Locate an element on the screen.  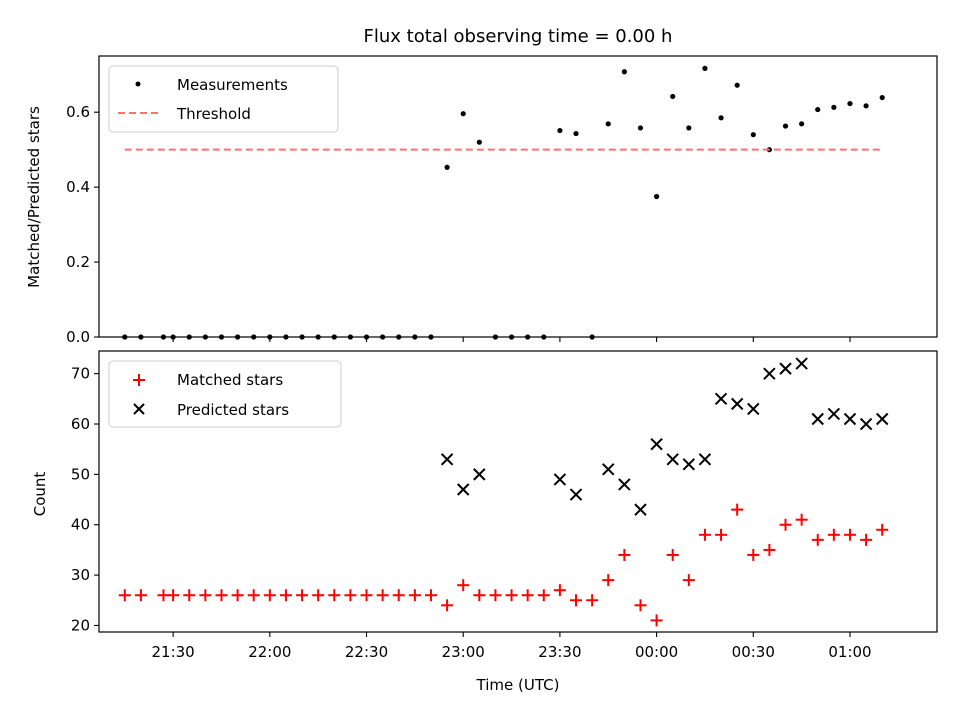
bottom-y-axis-label: Count is located at coordinates (40, 494).